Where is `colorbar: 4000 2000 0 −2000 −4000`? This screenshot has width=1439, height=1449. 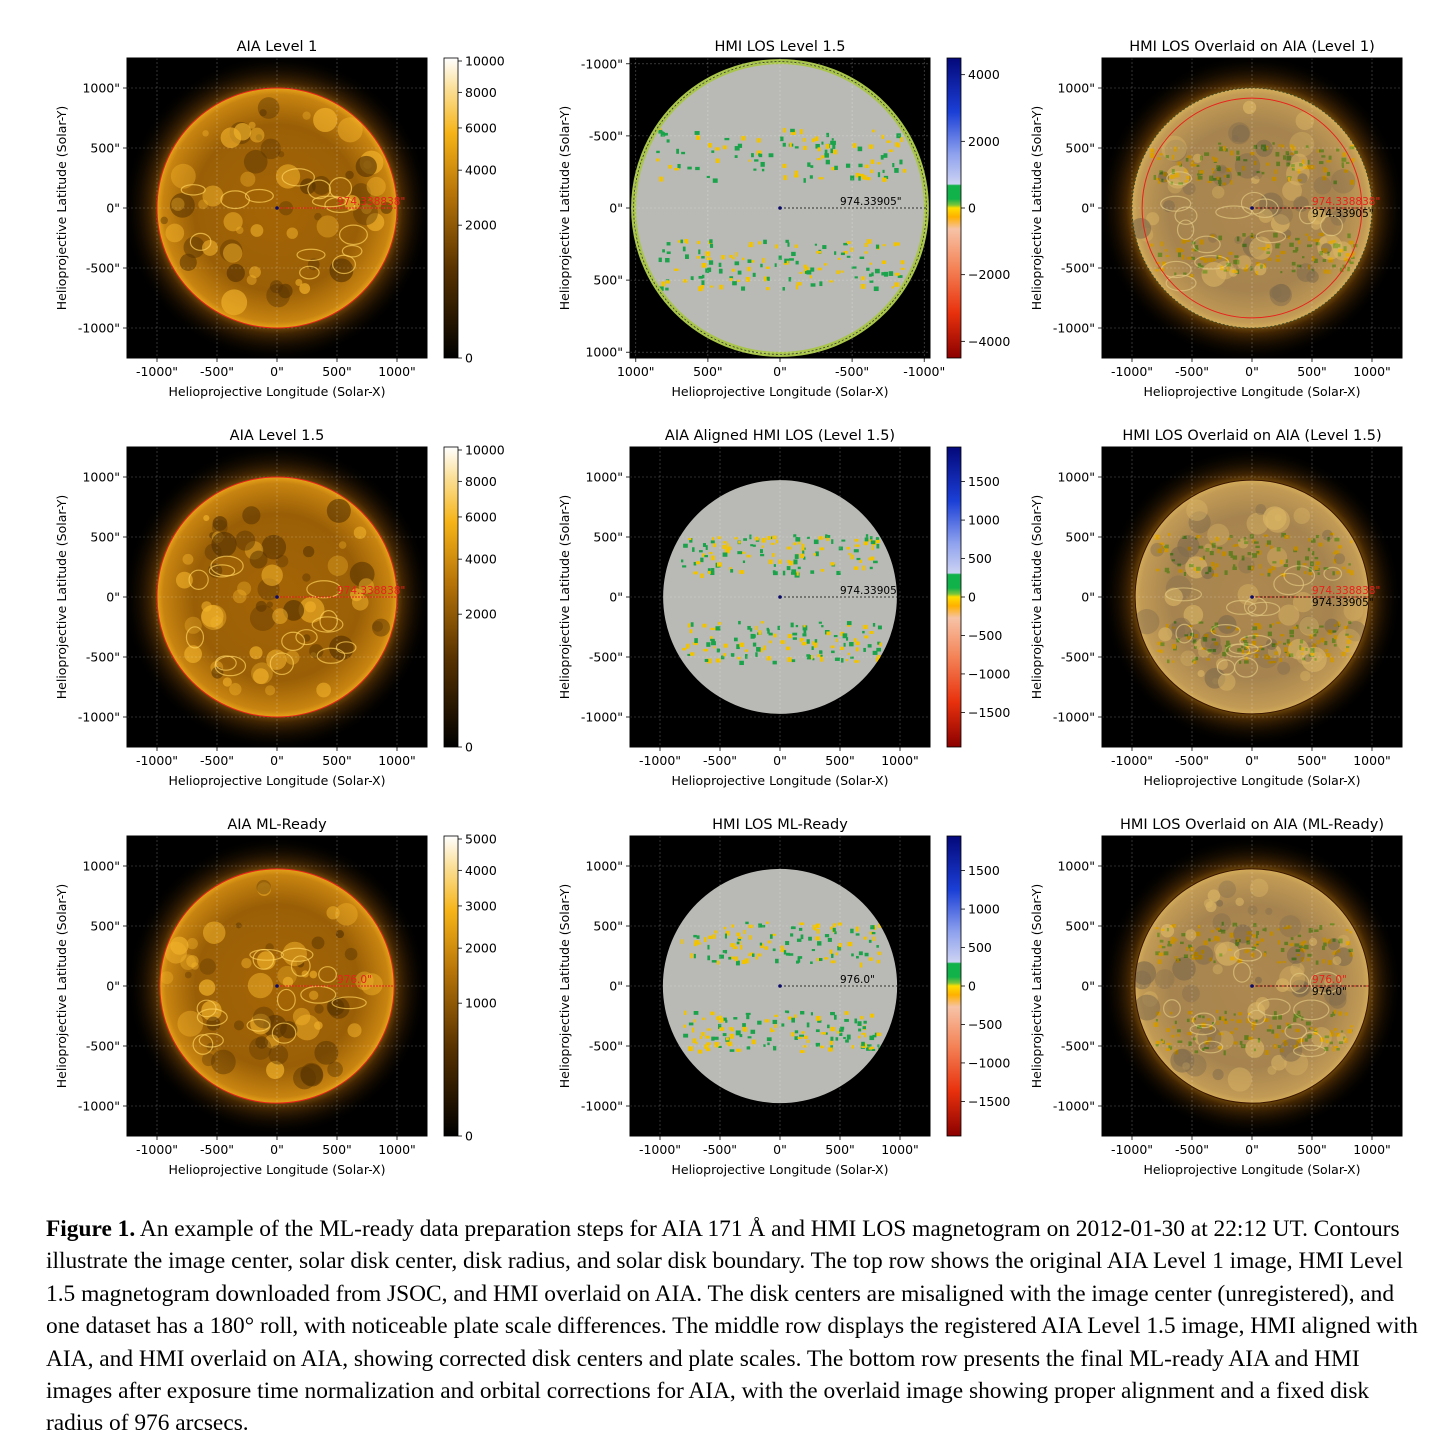
colorbar: 4000 2000 0 −2000 −4000 is located at coordinates (978, 208).